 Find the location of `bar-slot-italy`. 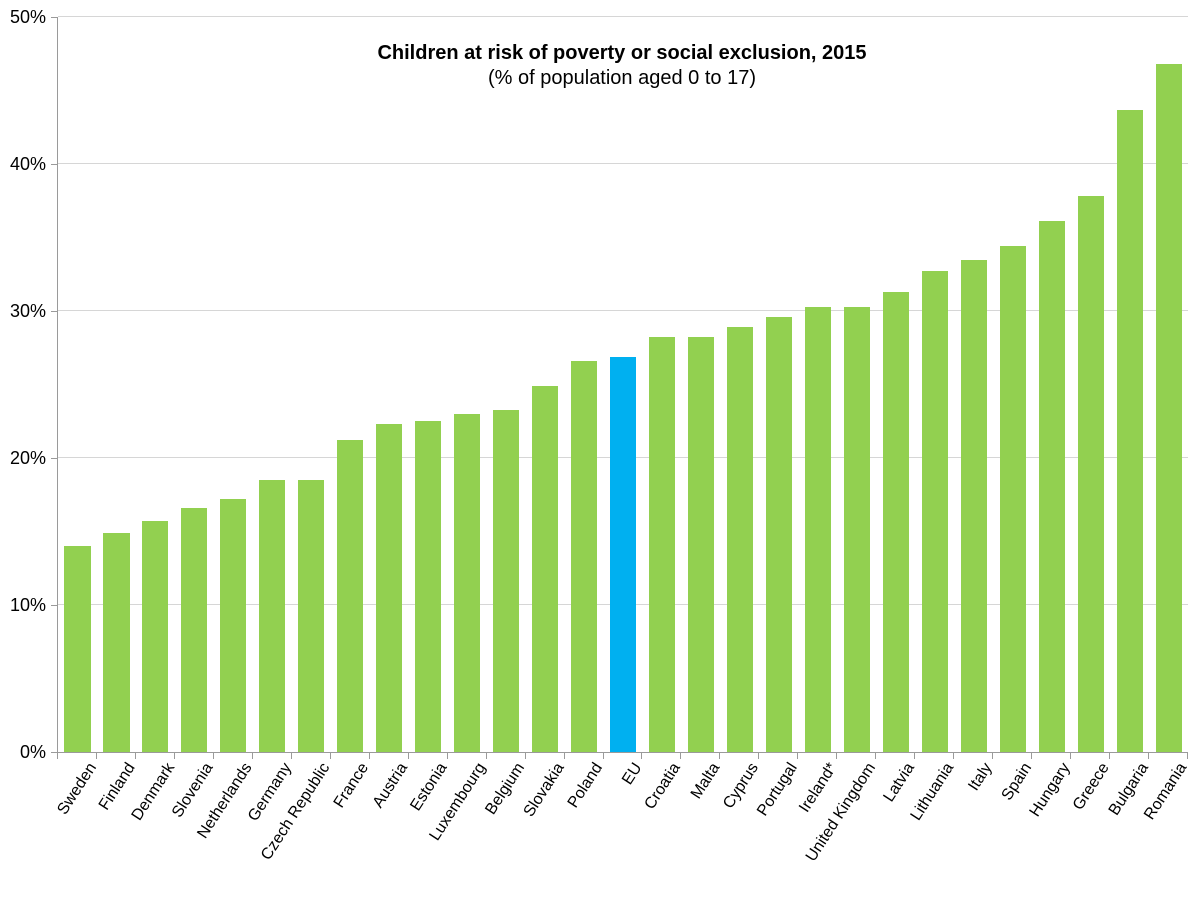

bar-slot-italy is located at coordinates (973, 384).